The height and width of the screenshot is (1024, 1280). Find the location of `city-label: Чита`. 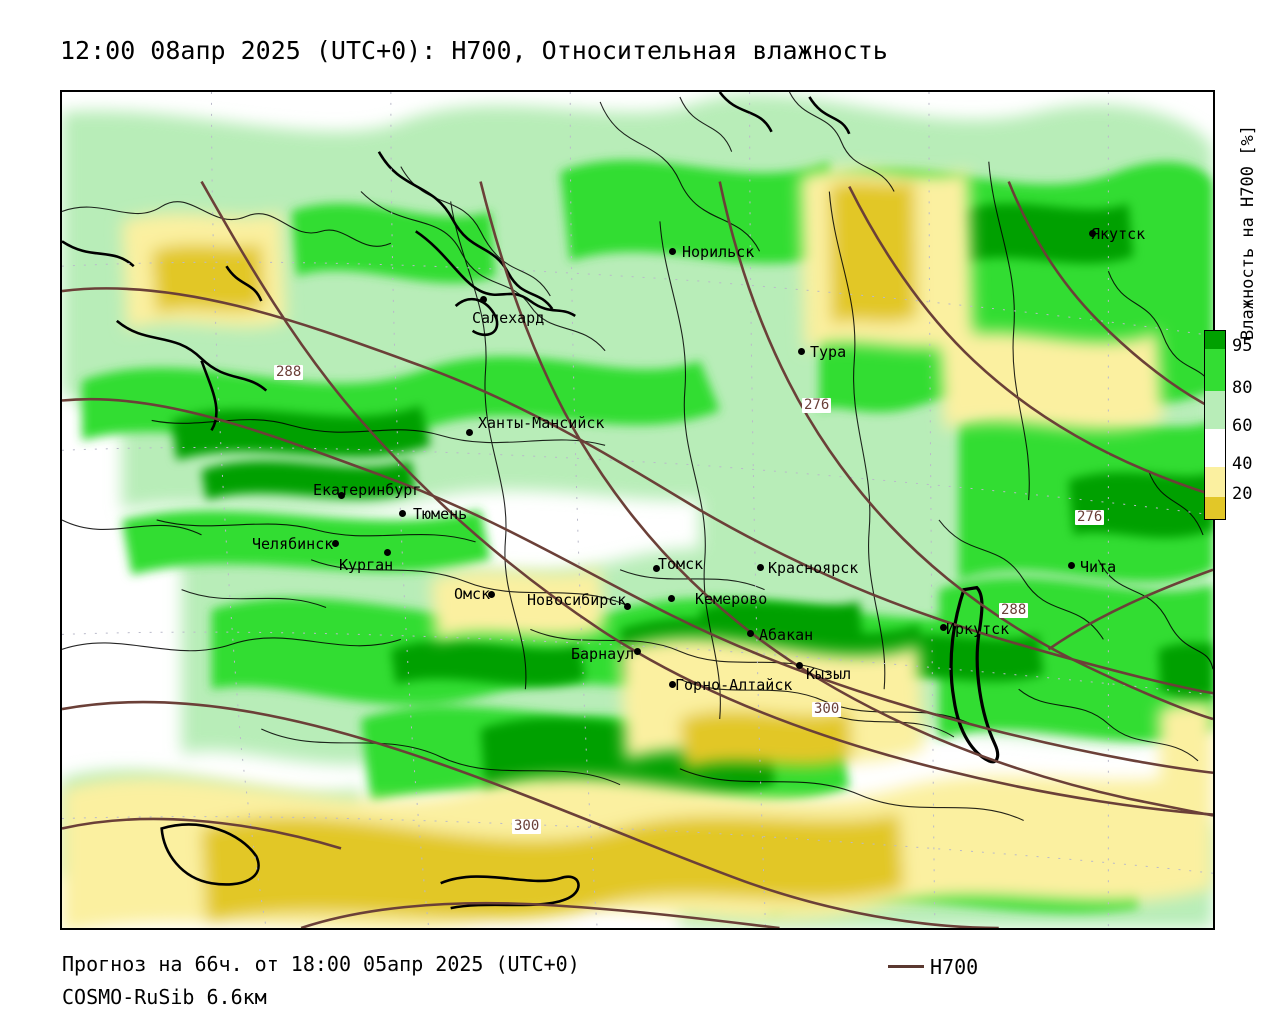

city-label: Чита is located at coordinates (1098, 567).